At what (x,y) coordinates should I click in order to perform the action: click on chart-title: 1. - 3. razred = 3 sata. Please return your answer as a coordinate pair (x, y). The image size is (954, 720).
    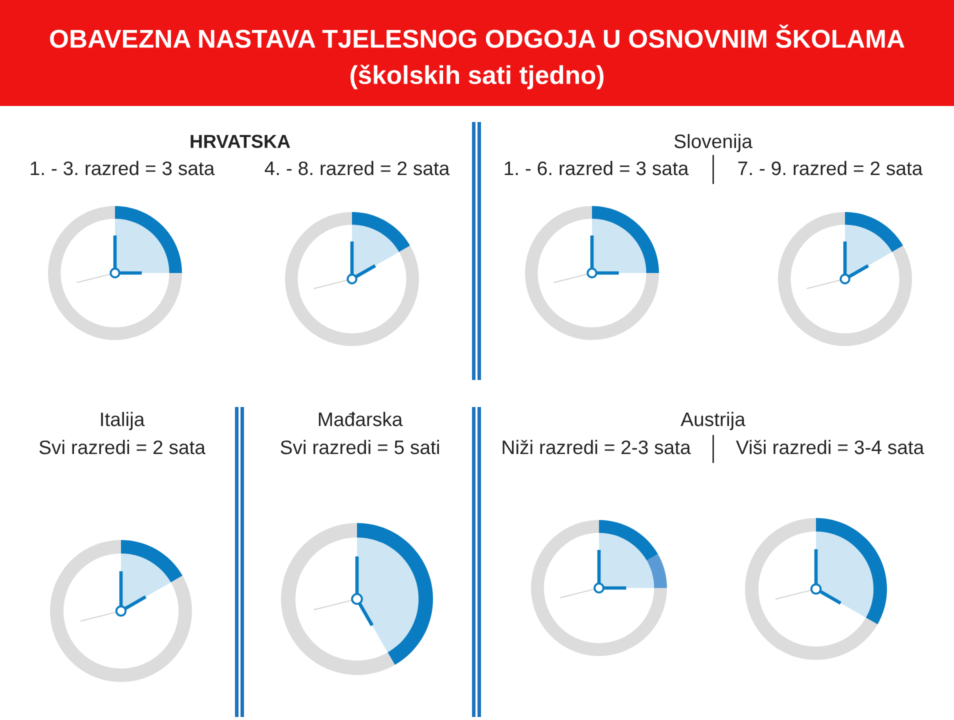
    Looking at the image, I should click on (122, 168).